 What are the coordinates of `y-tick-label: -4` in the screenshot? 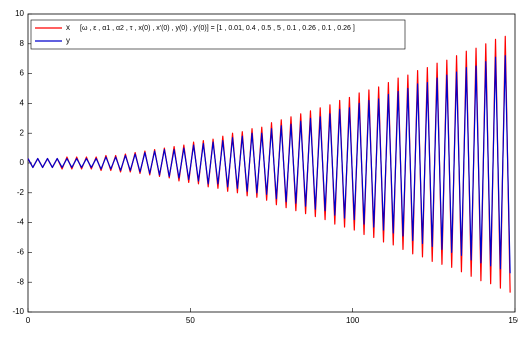 It's located at (21, 222).